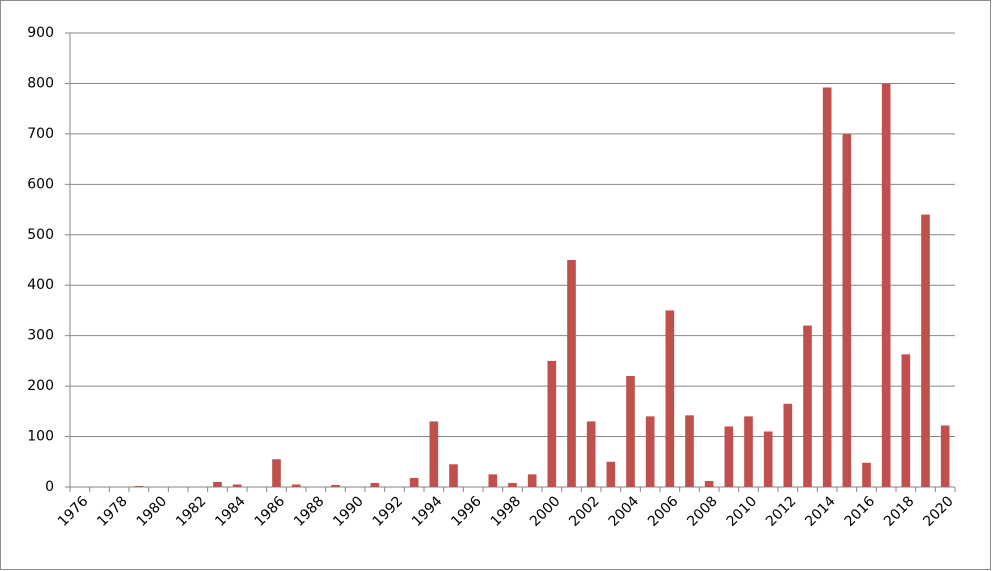 This screenshot has width=992, height=571. What do you see at coordinates (40, 33) in the screenshot?
I see `y-tick-label: 900` at bounding box center [40, 33].